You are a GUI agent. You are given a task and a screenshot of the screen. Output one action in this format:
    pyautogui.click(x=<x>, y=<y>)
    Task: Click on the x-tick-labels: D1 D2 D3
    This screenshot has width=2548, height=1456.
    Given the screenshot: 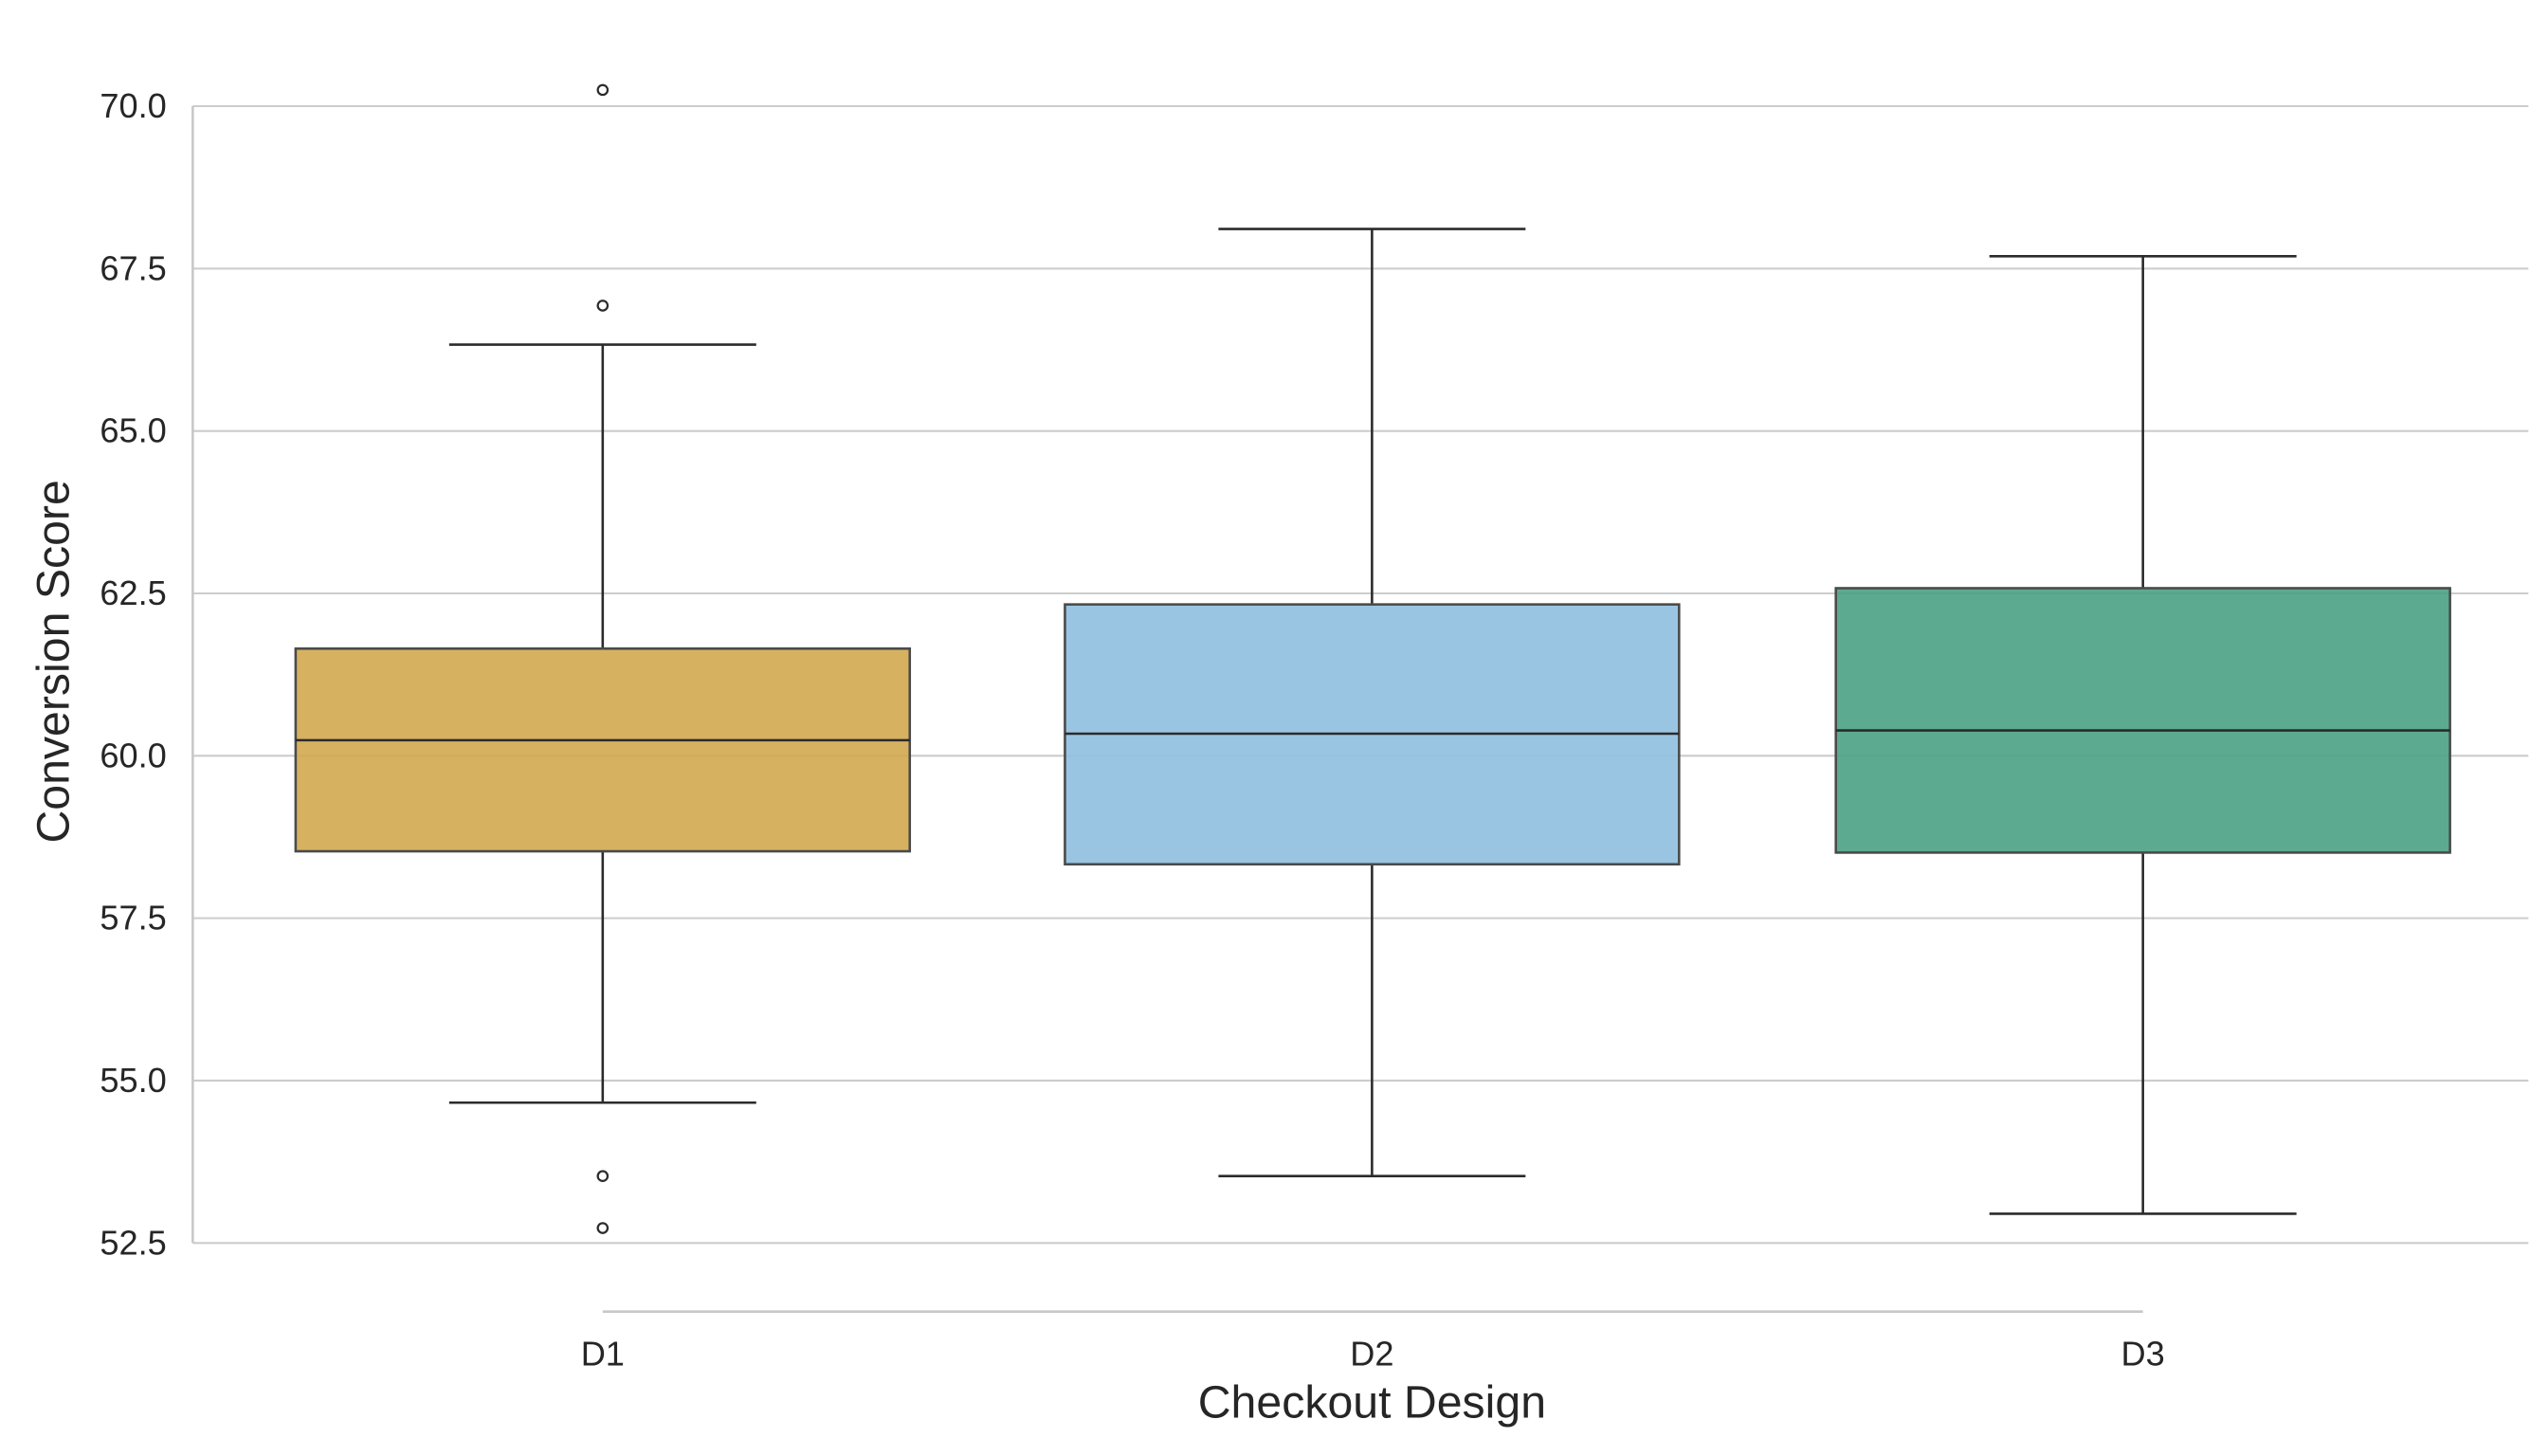 What is the action you would take?
    pyautogui.click(x=1373, y=1354)
    